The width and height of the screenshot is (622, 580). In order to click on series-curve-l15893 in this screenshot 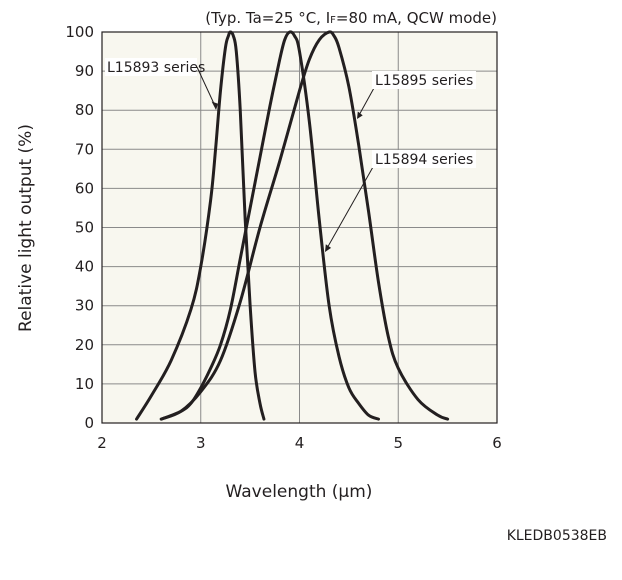, I will do `click(200, 225)`.